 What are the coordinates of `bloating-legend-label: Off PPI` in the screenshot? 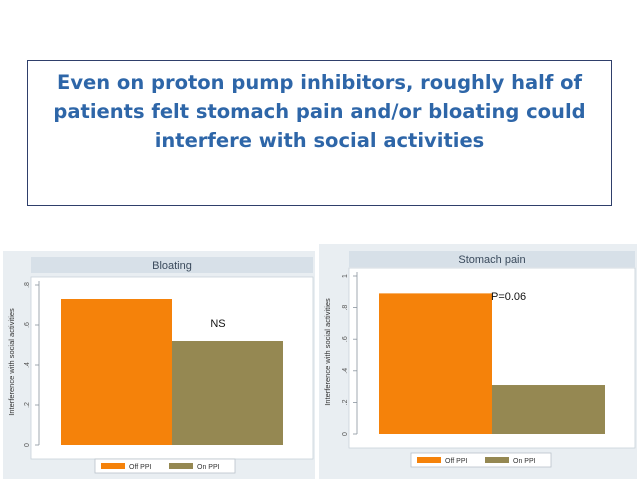 It's located at (140, 467).